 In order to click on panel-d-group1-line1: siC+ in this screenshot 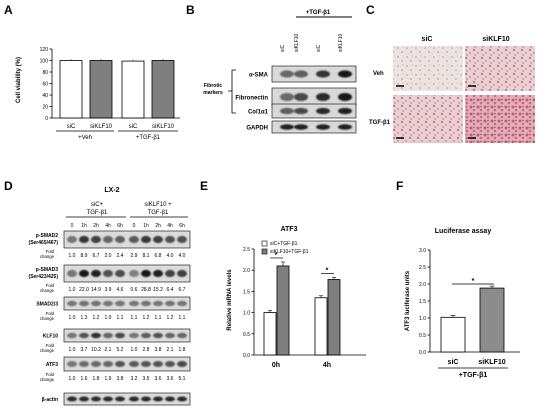, I will do `click(97, 205)`.